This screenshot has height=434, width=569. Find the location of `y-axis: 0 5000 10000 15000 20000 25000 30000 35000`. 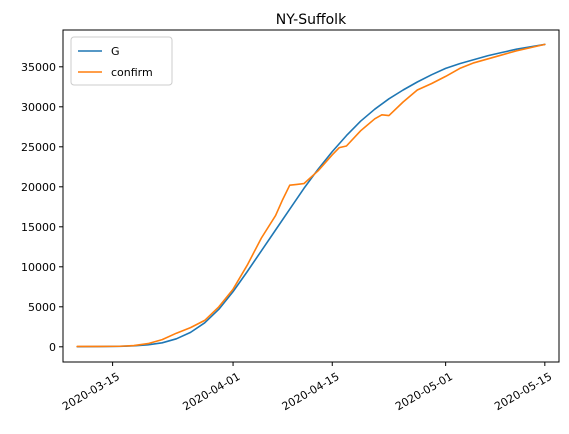

y-axis: 0 5000 10000 15000 20000 25000 30000 35000 is located at coordinates (42, 207).